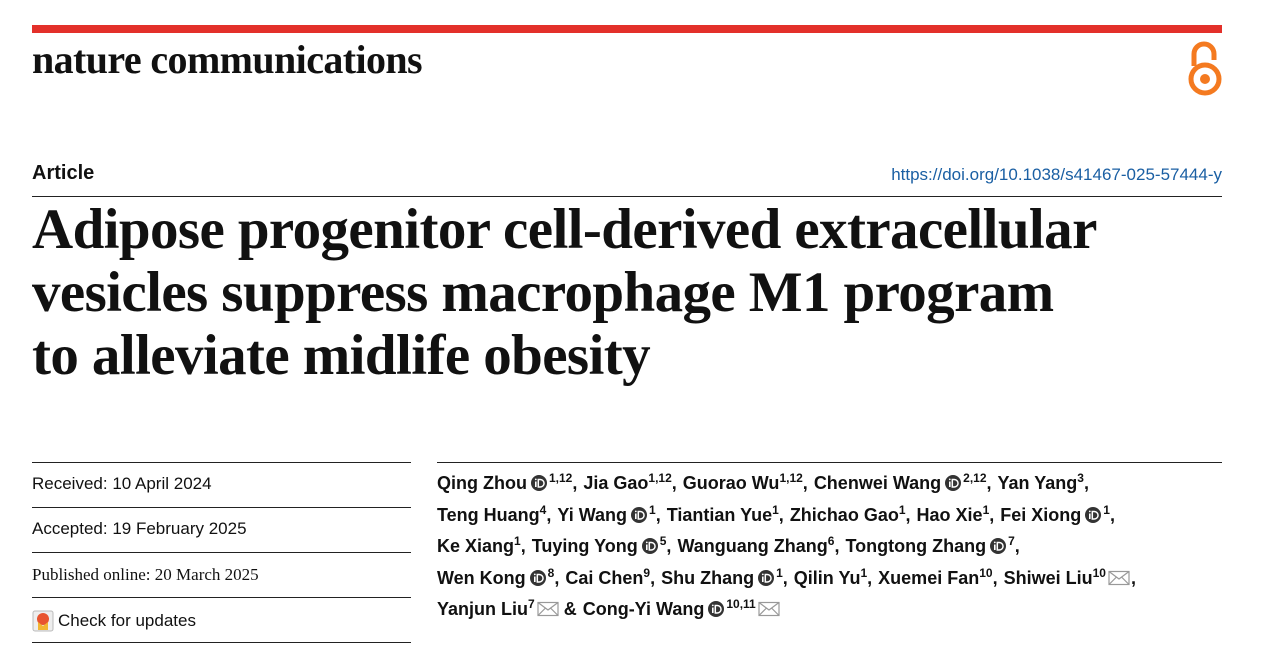 The height and width of the screenshot is (654, 1269). What do you see at coordinates (663, 541) in the screenshot?
I see `affiliation: 5` at bounding box center [663, 541].